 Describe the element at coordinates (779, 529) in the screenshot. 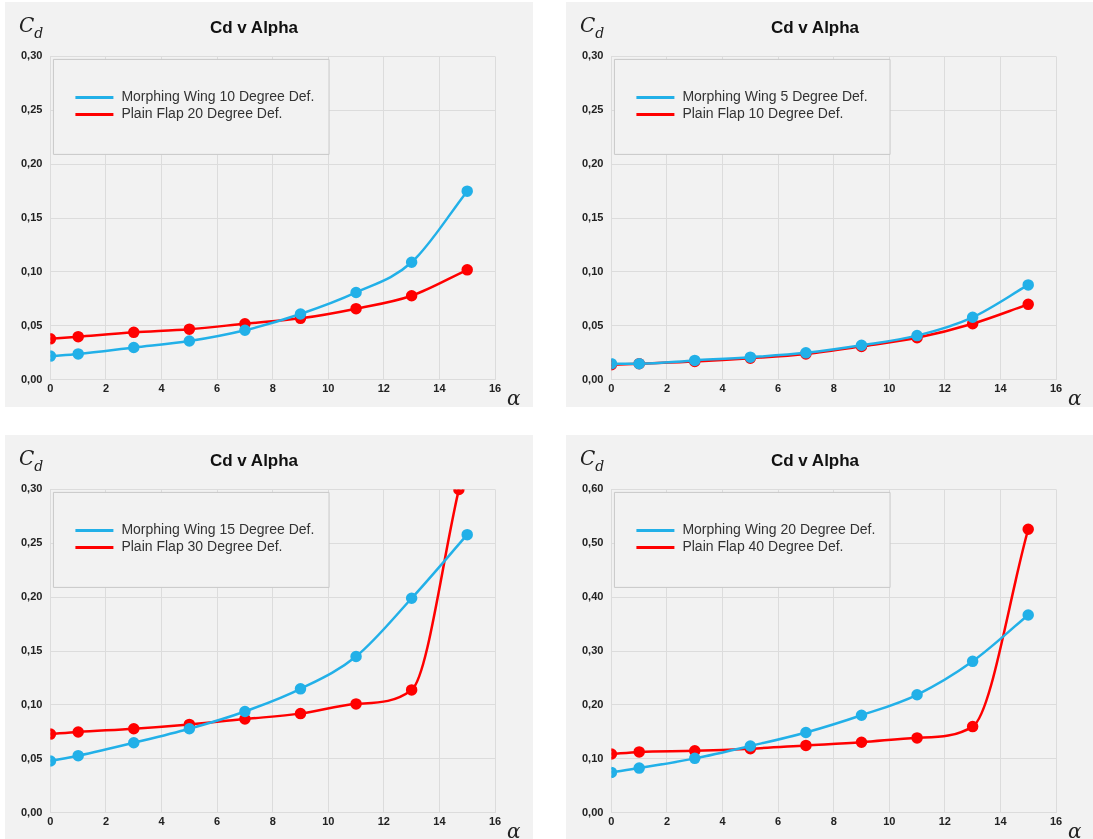

I see `legend-label: Morphing Wing 20 Degree Def.` at that location.